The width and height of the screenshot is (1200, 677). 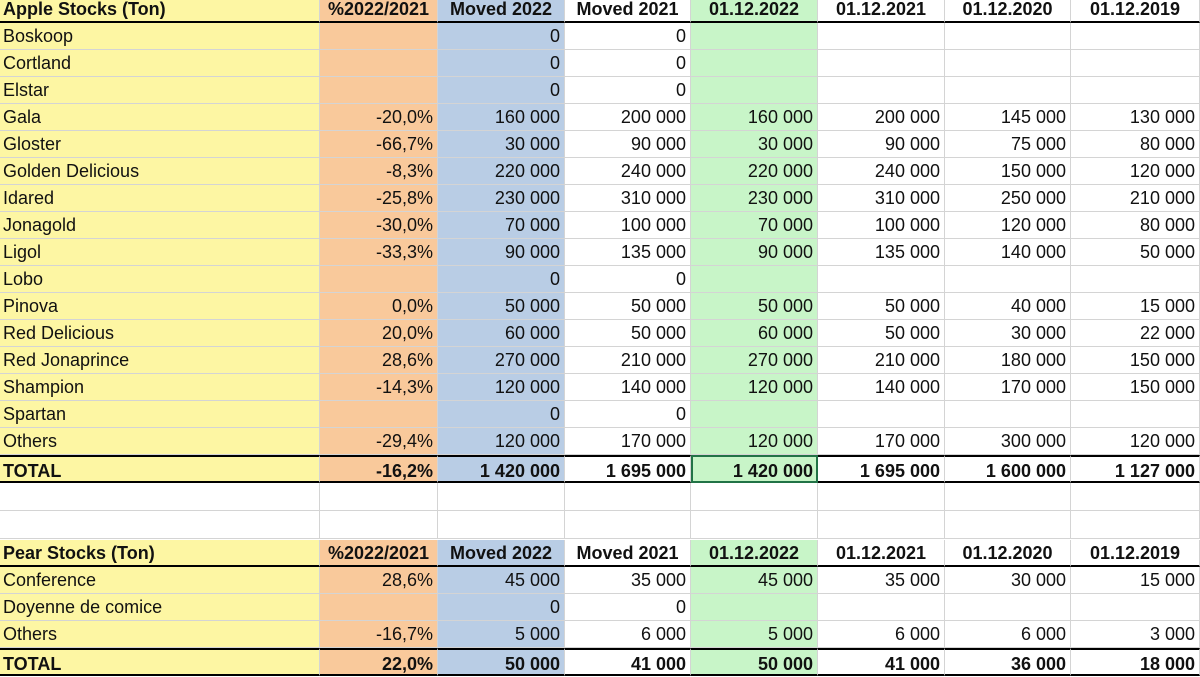 What do you see at coordinates (881, 225) in the screenshot?
I see `cell: 100 000` at bounding box center [881, 225].